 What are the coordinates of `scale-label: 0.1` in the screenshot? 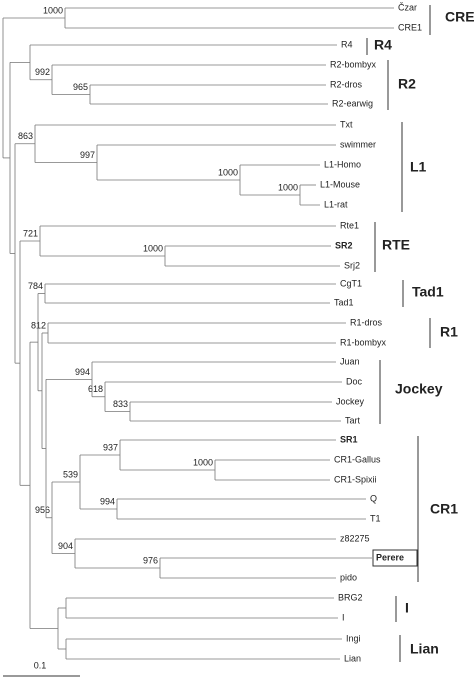 It's located at (40, 665).